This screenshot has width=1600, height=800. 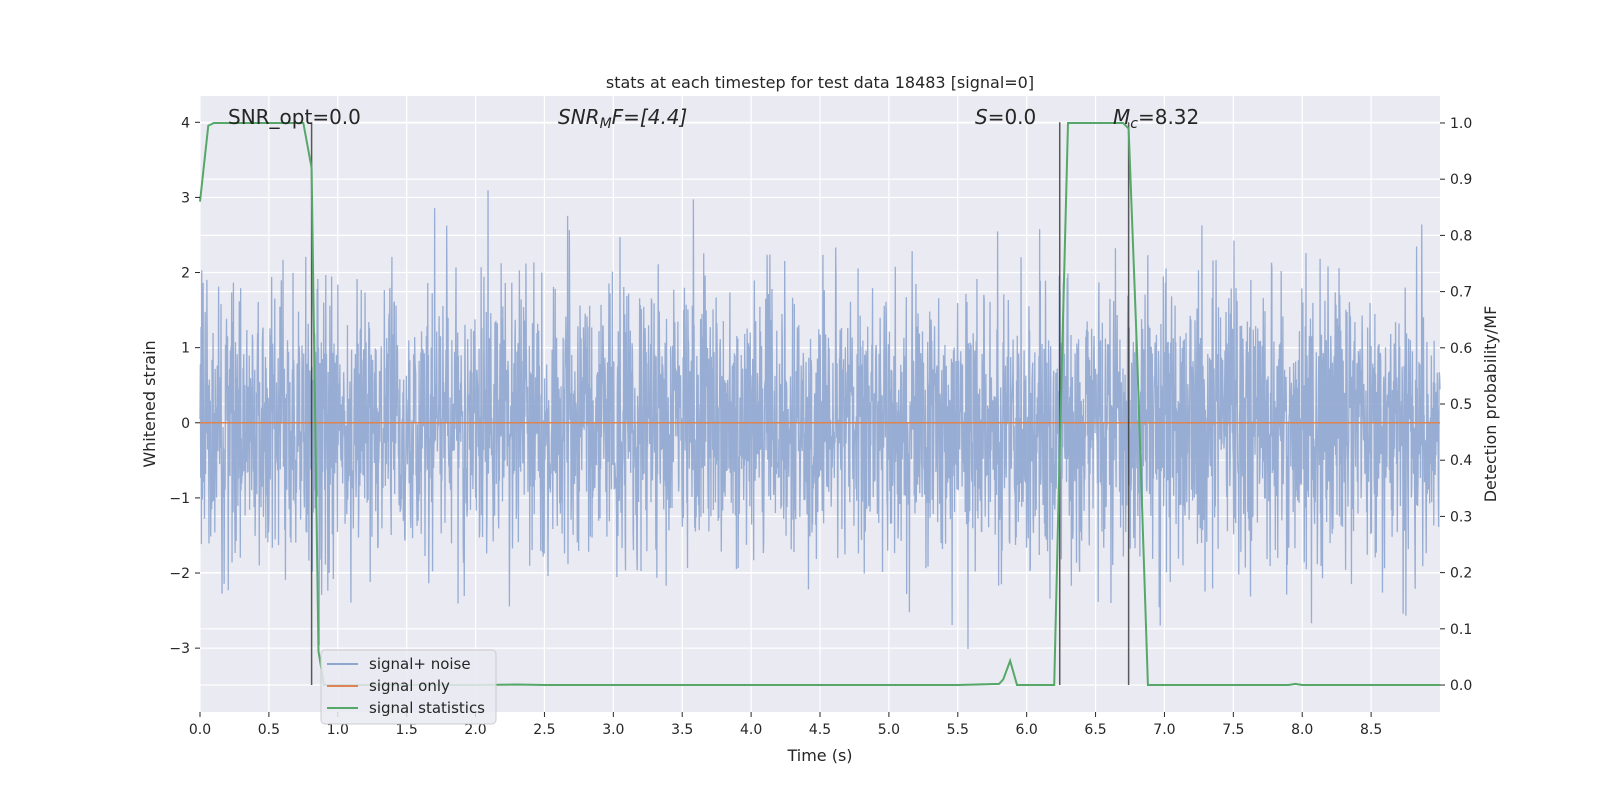 I want to click on y2-tick-label: 0.7, so click(x=1461, y=293).